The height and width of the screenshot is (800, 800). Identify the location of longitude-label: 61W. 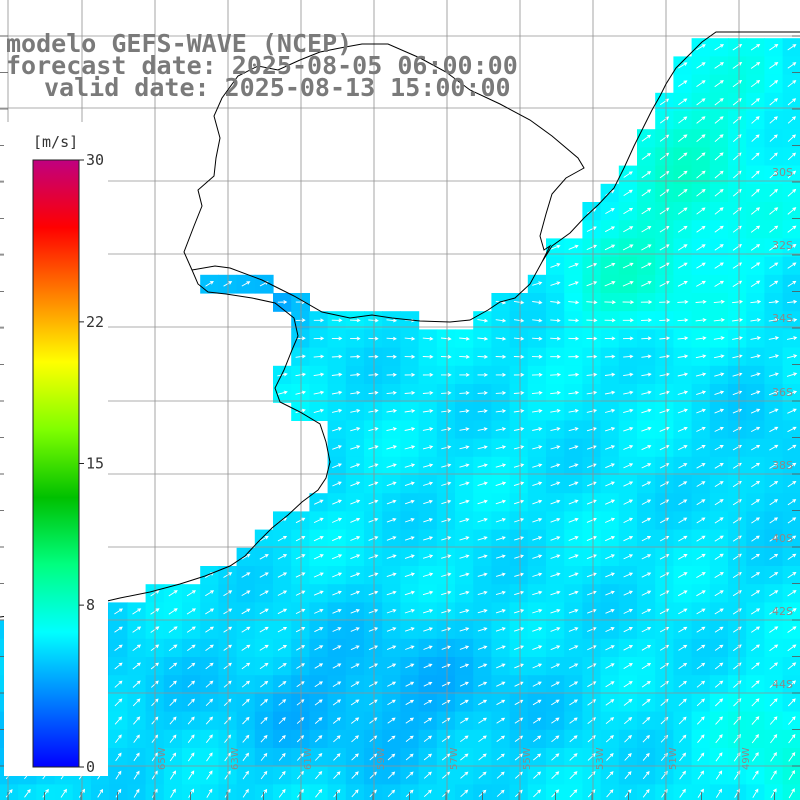
(308, 758).